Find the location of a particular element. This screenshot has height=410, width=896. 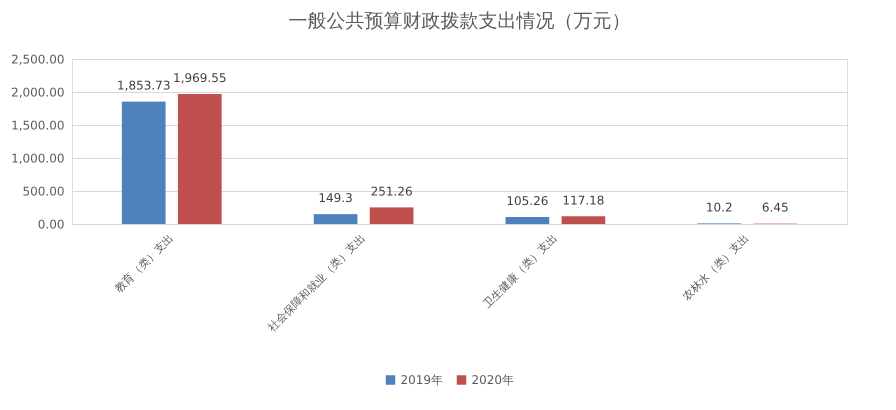

x-tick-label: 社会保障和就业（类）支出 is located at coordinates (316, 283).